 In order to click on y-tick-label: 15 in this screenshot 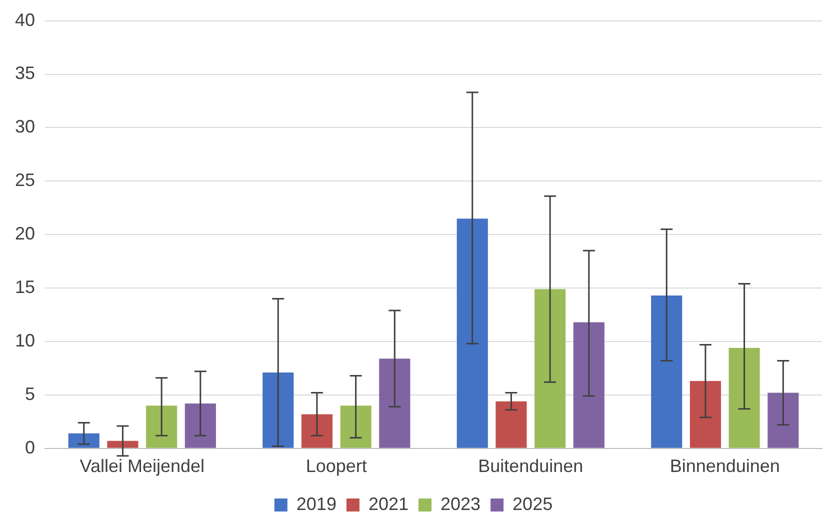, I will do `click(25, 287)`.